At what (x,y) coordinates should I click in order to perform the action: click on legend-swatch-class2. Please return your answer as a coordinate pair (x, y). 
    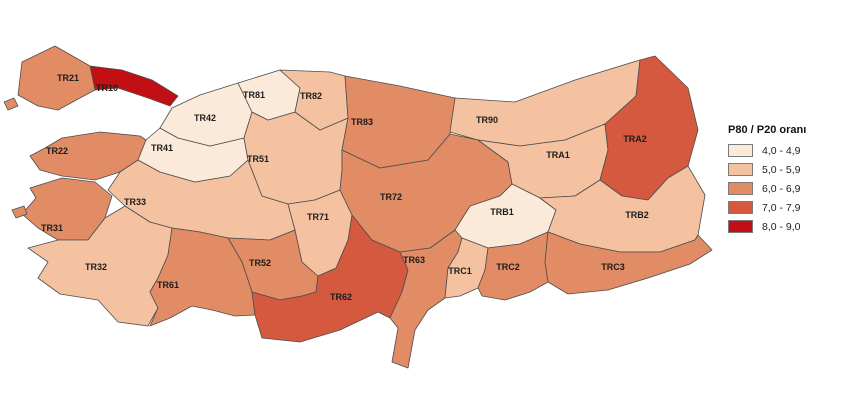
    Looking at the image, I should click on (740, 169).